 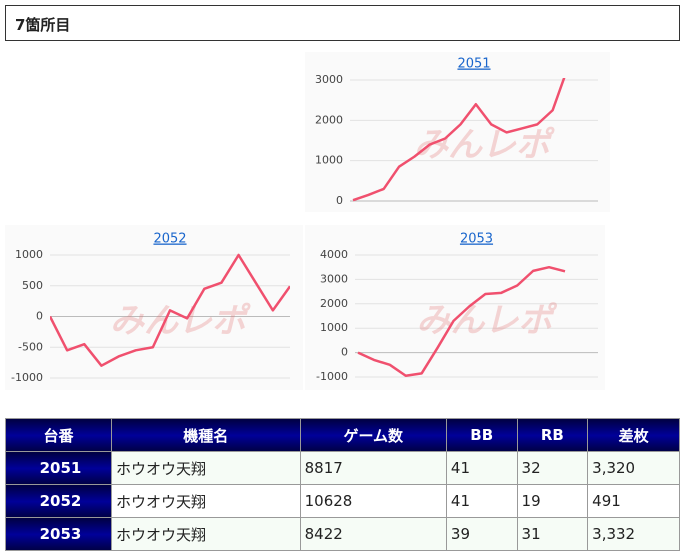 I want to click on y-tick-label: 500, so click(x=32, y=285).